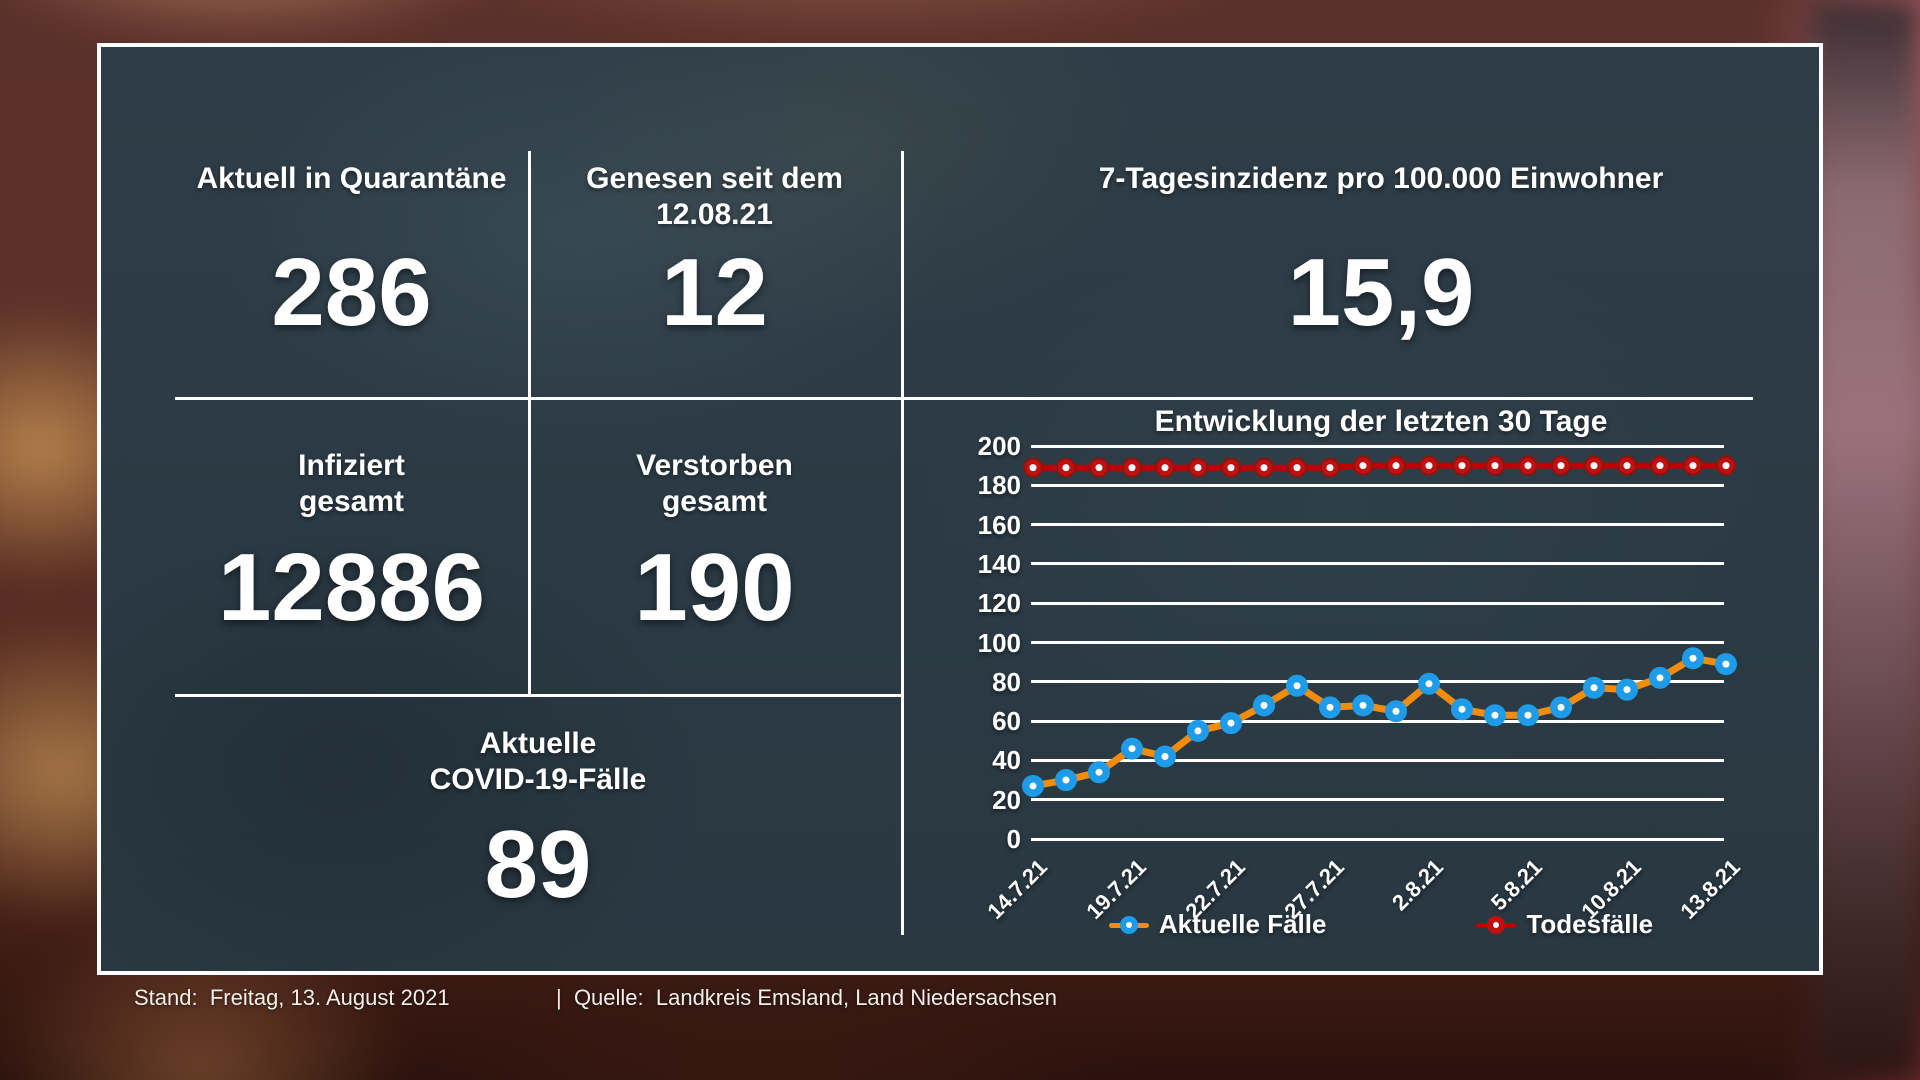 The width and height of the screenshot is (1920, 1080). What do you see at coordinates (999, 563) in the screenshot?
I see `y-tick-label-140: 140` at bounding box center [999, 563].